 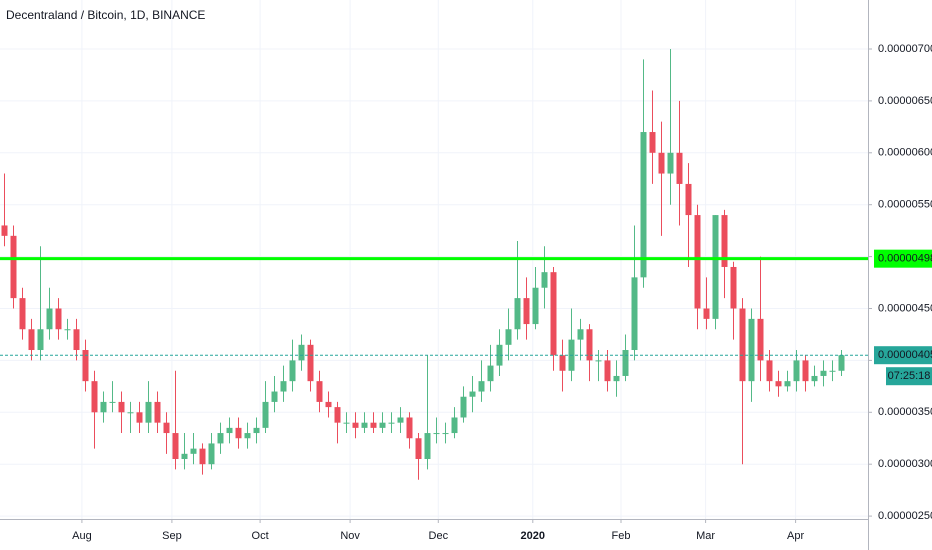 I want to click on x-tick-label: 2020, so click(x=533, y=536).